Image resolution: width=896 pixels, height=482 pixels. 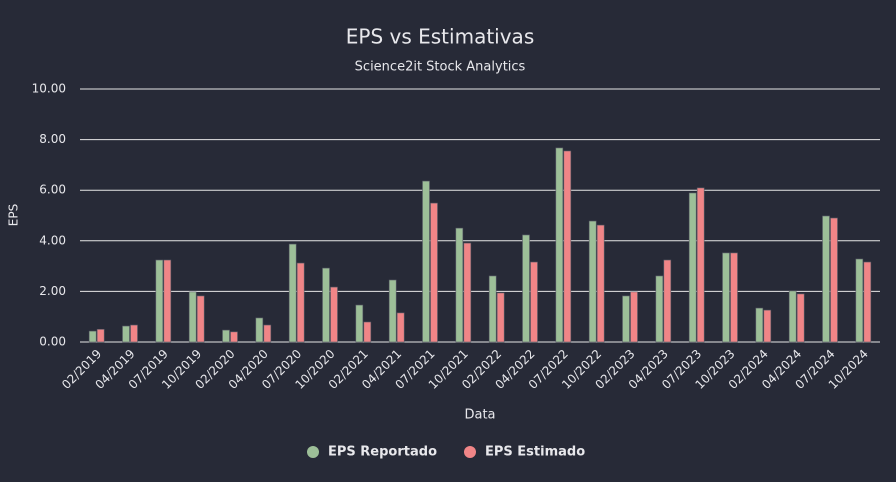 I want to click on y-tick-label: 0.00, so click(x=52, y=342).